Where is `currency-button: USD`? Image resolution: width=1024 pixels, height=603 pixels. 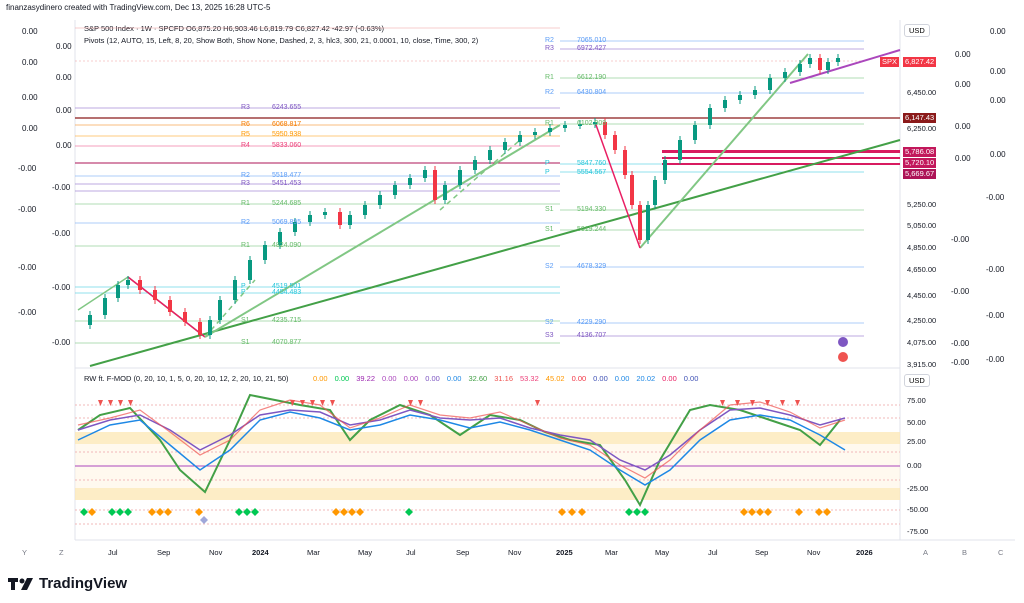
currency-button: USD is located at coordinates (917, 30).